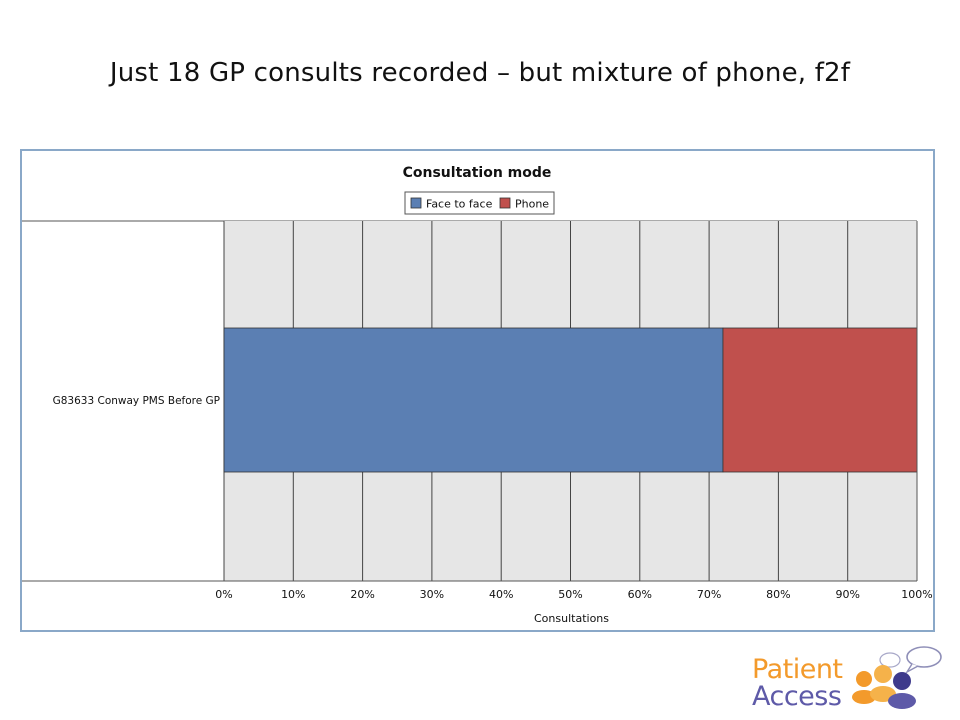 The height and width of the screenshot is (720, 960). Describe the element at coordinates (136, 401) in the screenshot. I see `category-label-0: G83633 Conway PMS Before GP` at that location.